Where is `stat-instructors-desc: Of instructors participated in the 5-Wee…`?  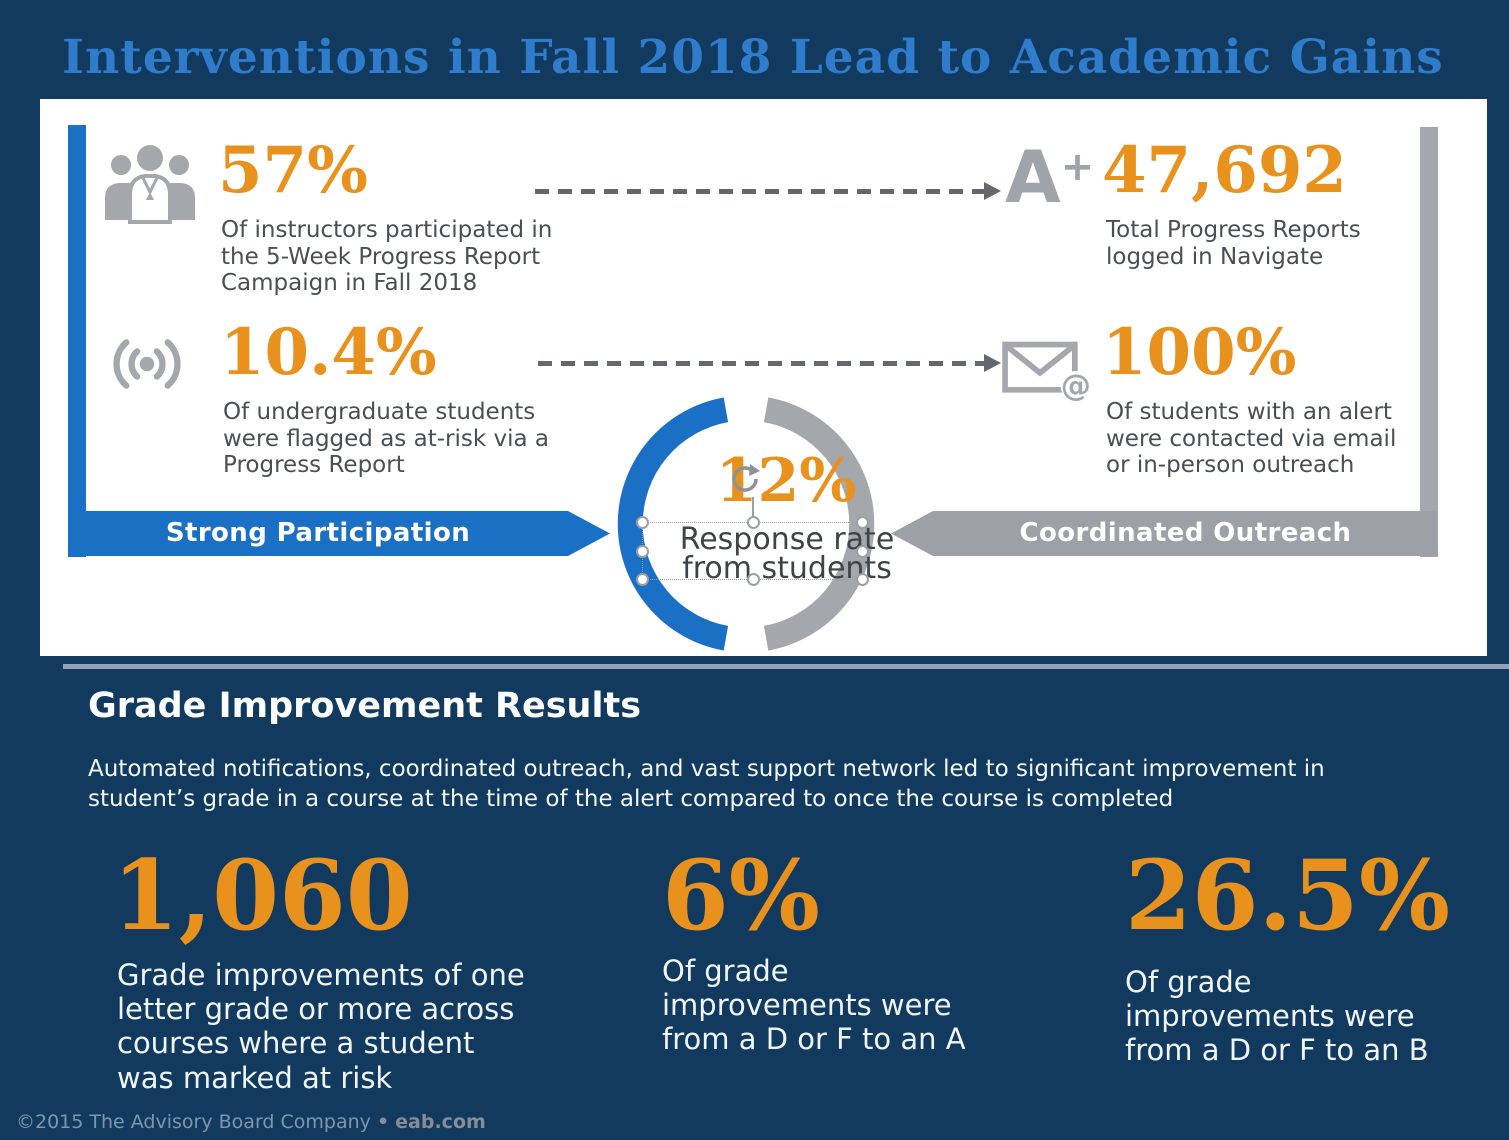 stat-instructors-desc: Of instructors participated in the 5-Wee… is located at coordinates (387, 257).